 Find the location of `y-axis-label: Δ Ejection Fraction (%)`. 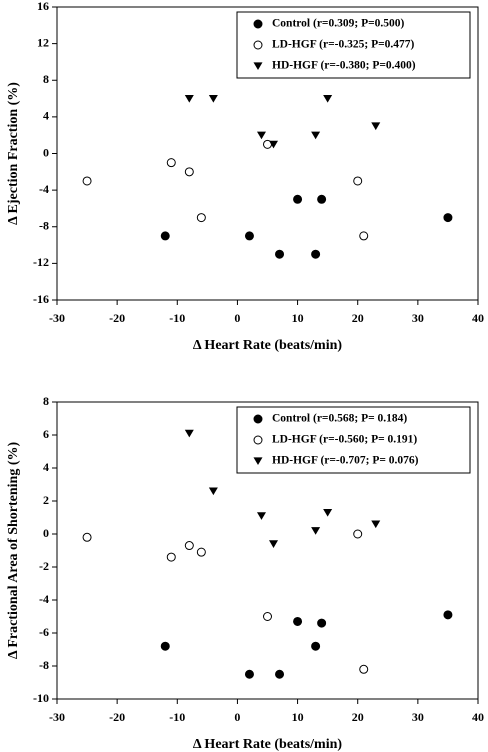

y-axis-label: Δ Ejection Fraction (%) is located at coordinates (13, 153).